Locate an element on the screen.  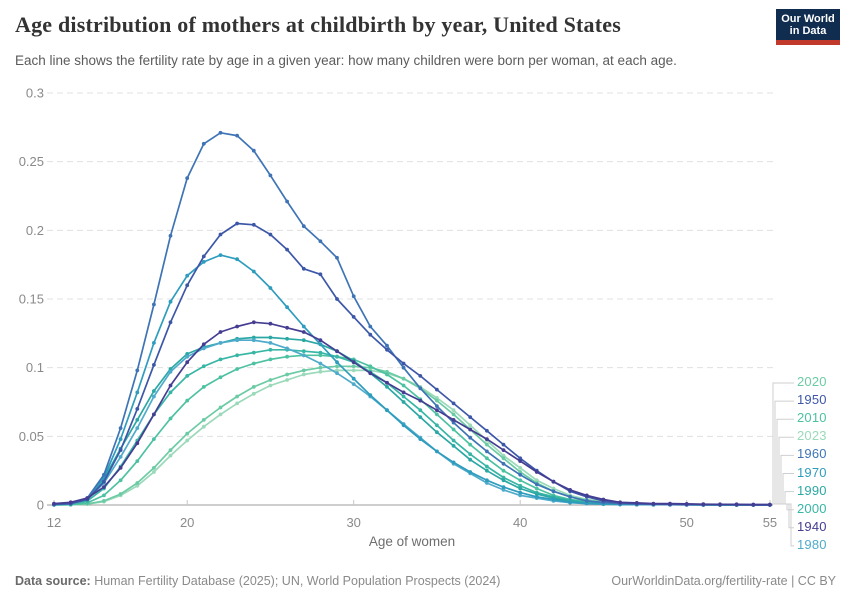
legend-connector-1980 is located at coordinates (783, 525).